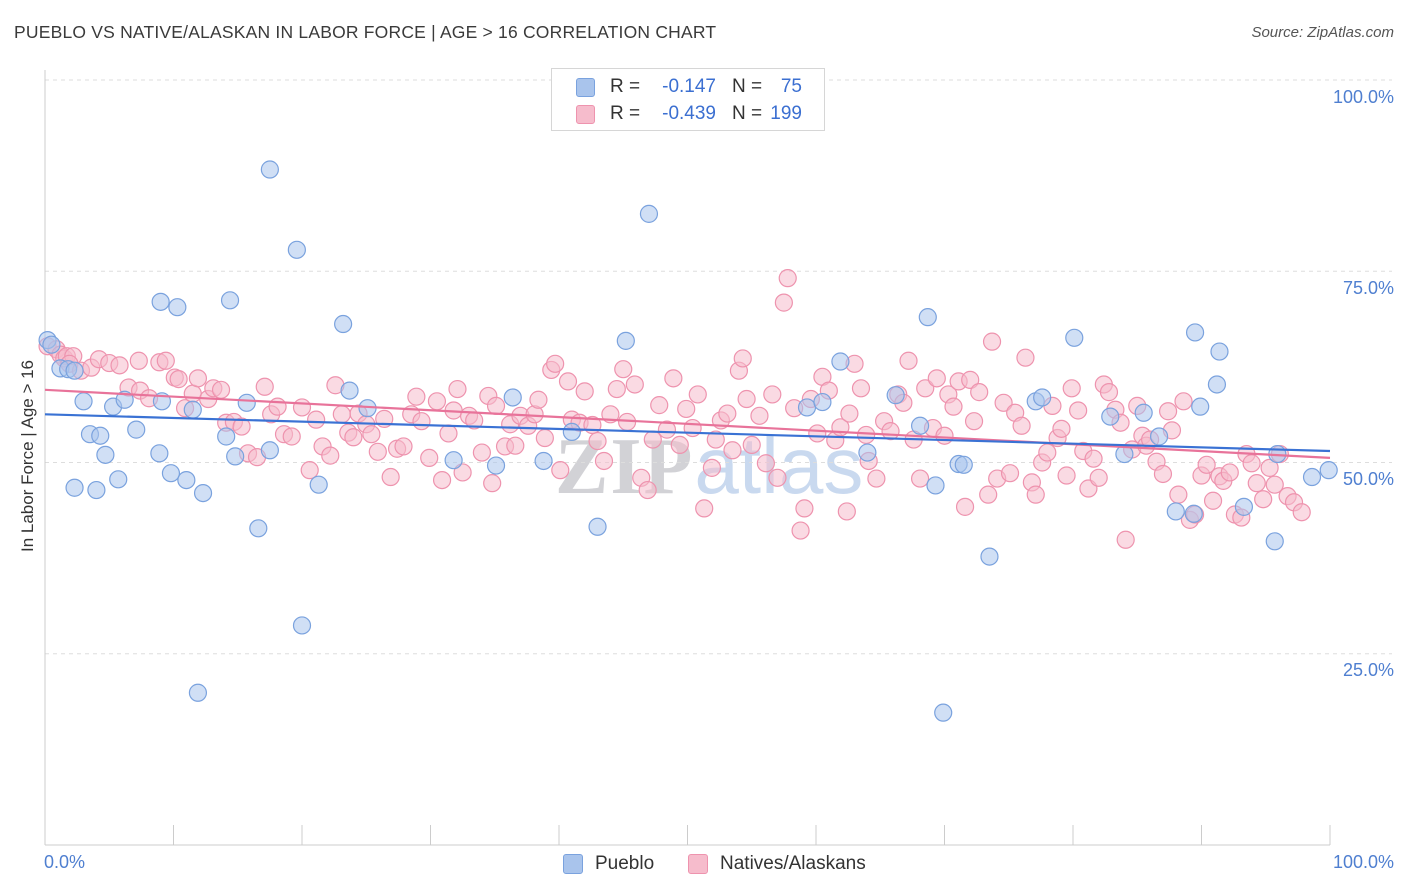 This screenshot has height=892, width=1406. What do you see at coordinates (688, 115) in the screenshot?
I see `stats-row-native: R = -0.439 N = 199` at bounding box center [688, 115].